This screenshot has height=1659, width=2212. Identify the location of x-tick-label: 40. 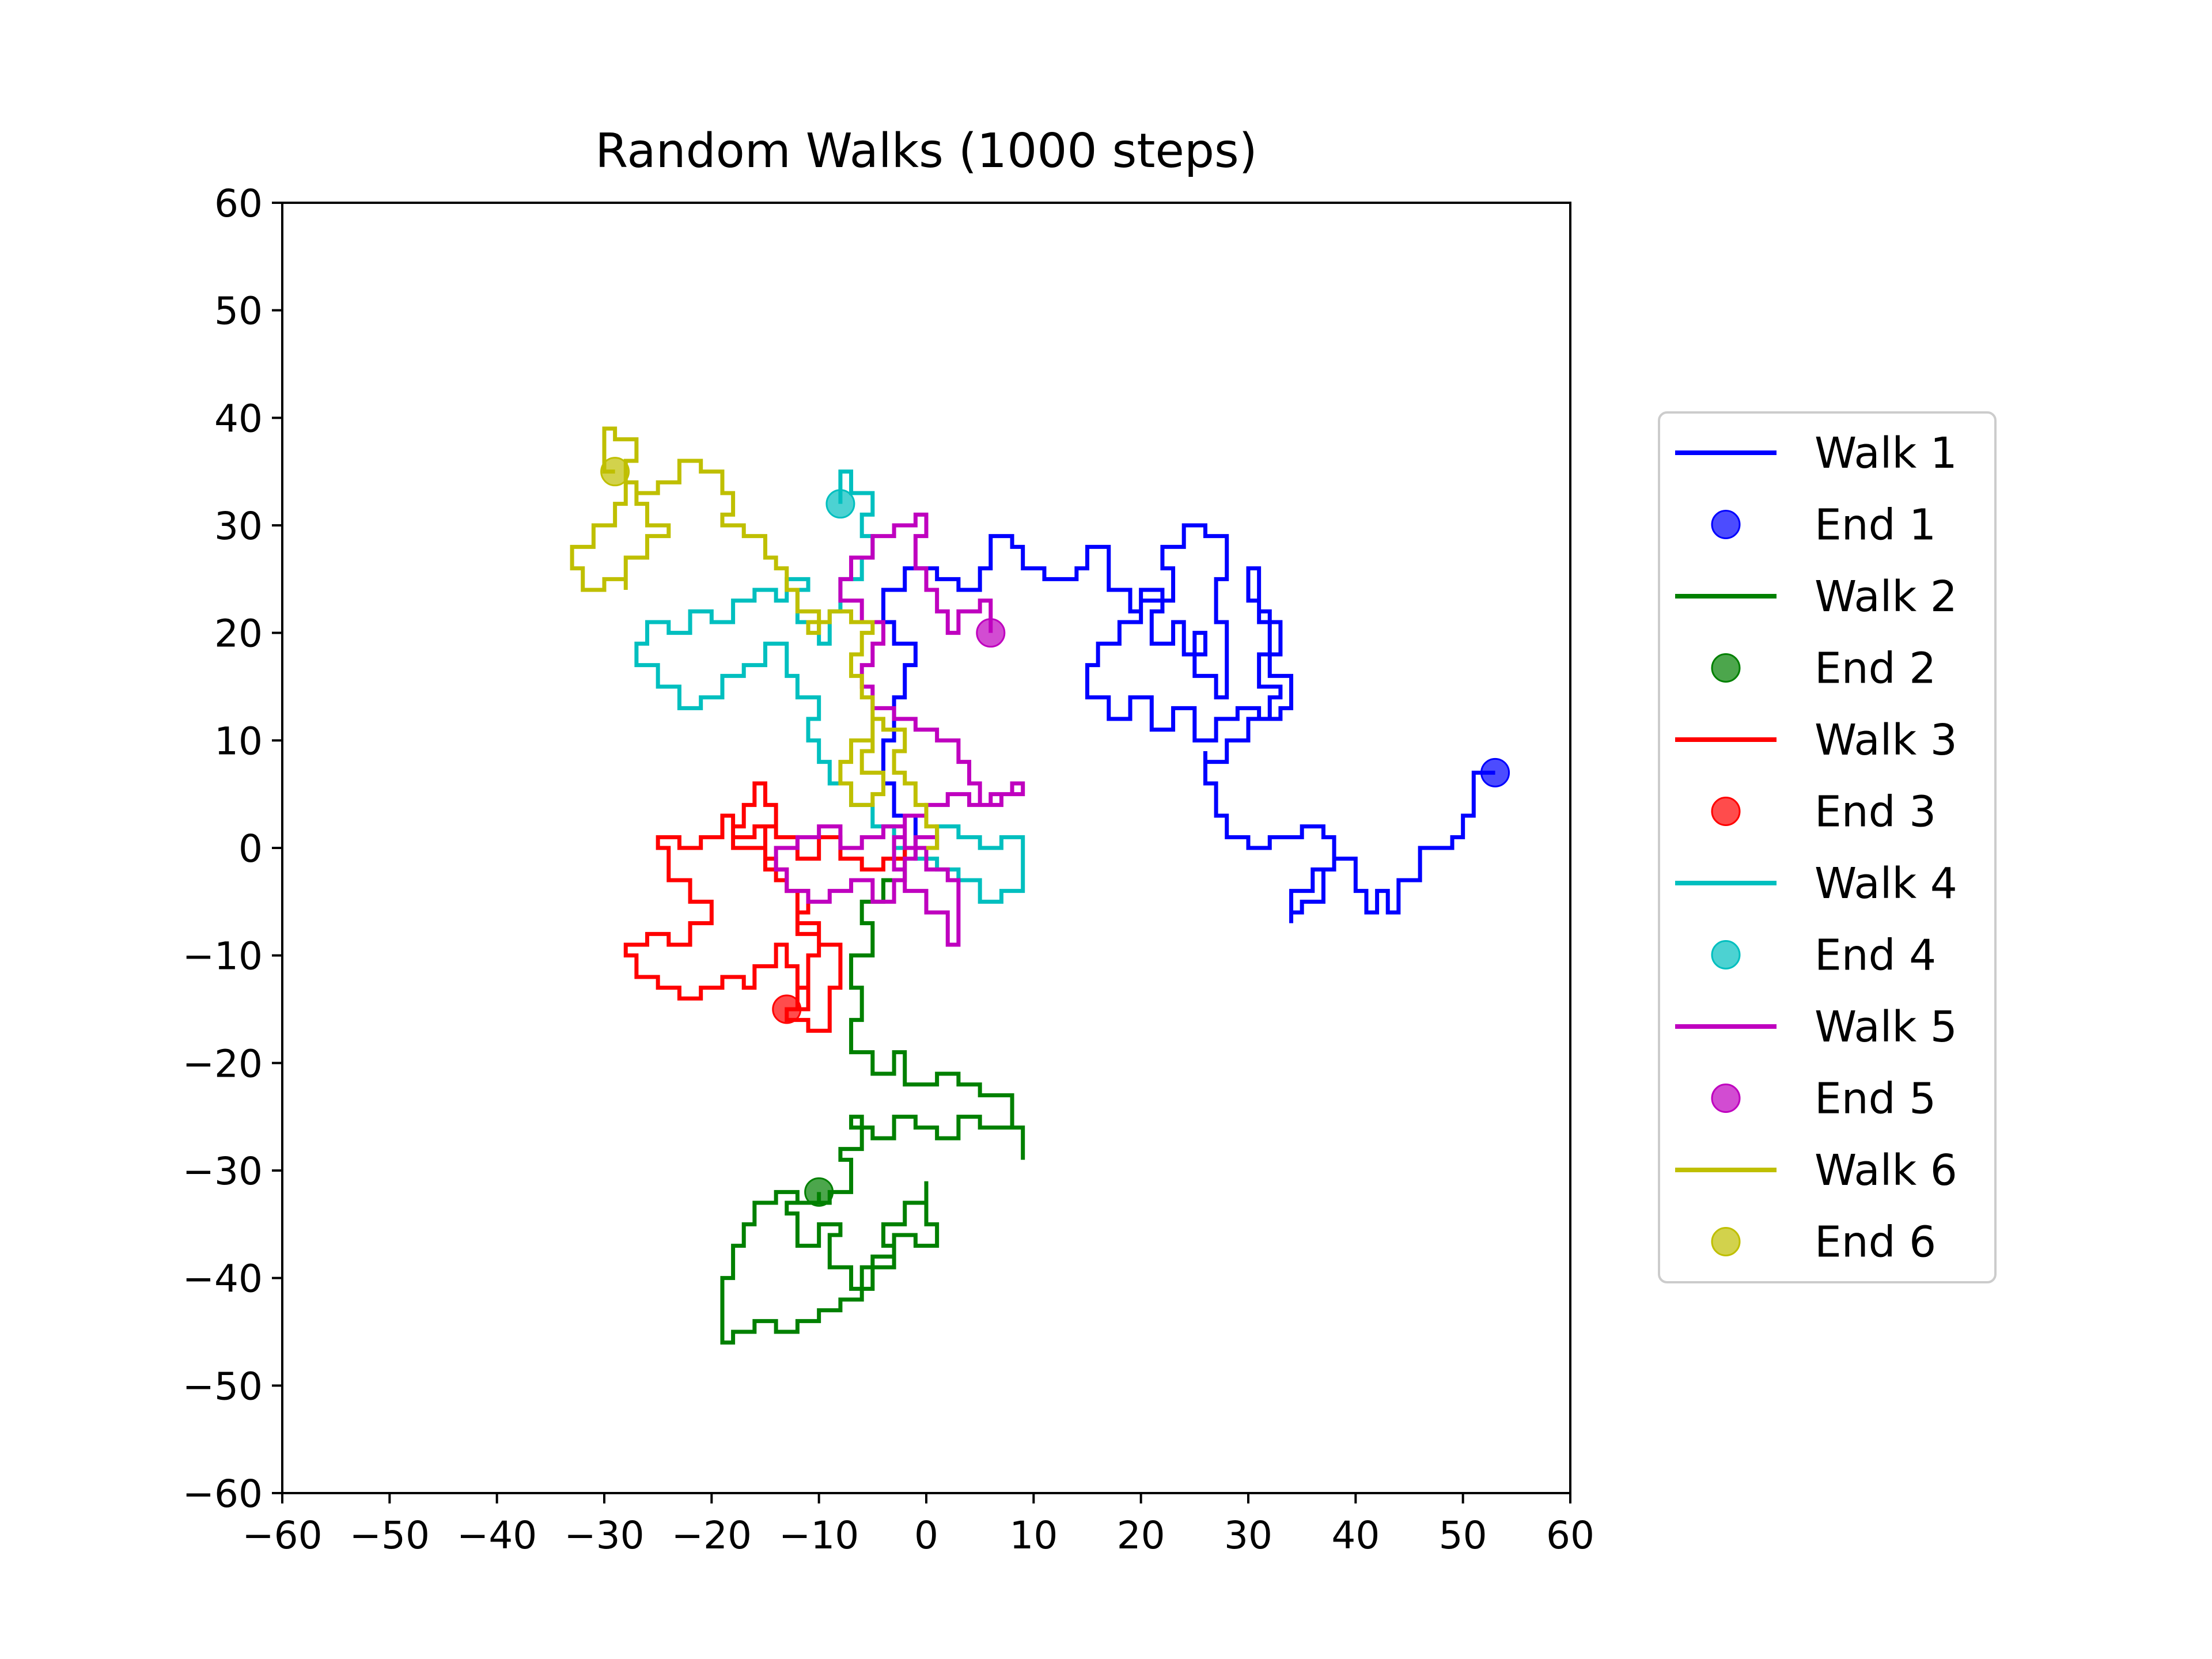
(1355, 1535).